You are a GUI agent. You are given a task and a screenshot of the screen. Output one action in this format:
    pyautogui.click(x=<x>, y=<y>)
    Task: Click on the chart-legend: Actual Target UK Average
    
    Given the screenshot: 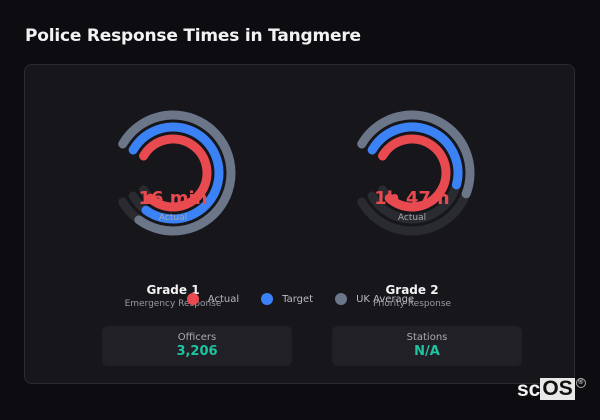 What is the action you would take?
    pyautogui.click(x=300, y=299)
    